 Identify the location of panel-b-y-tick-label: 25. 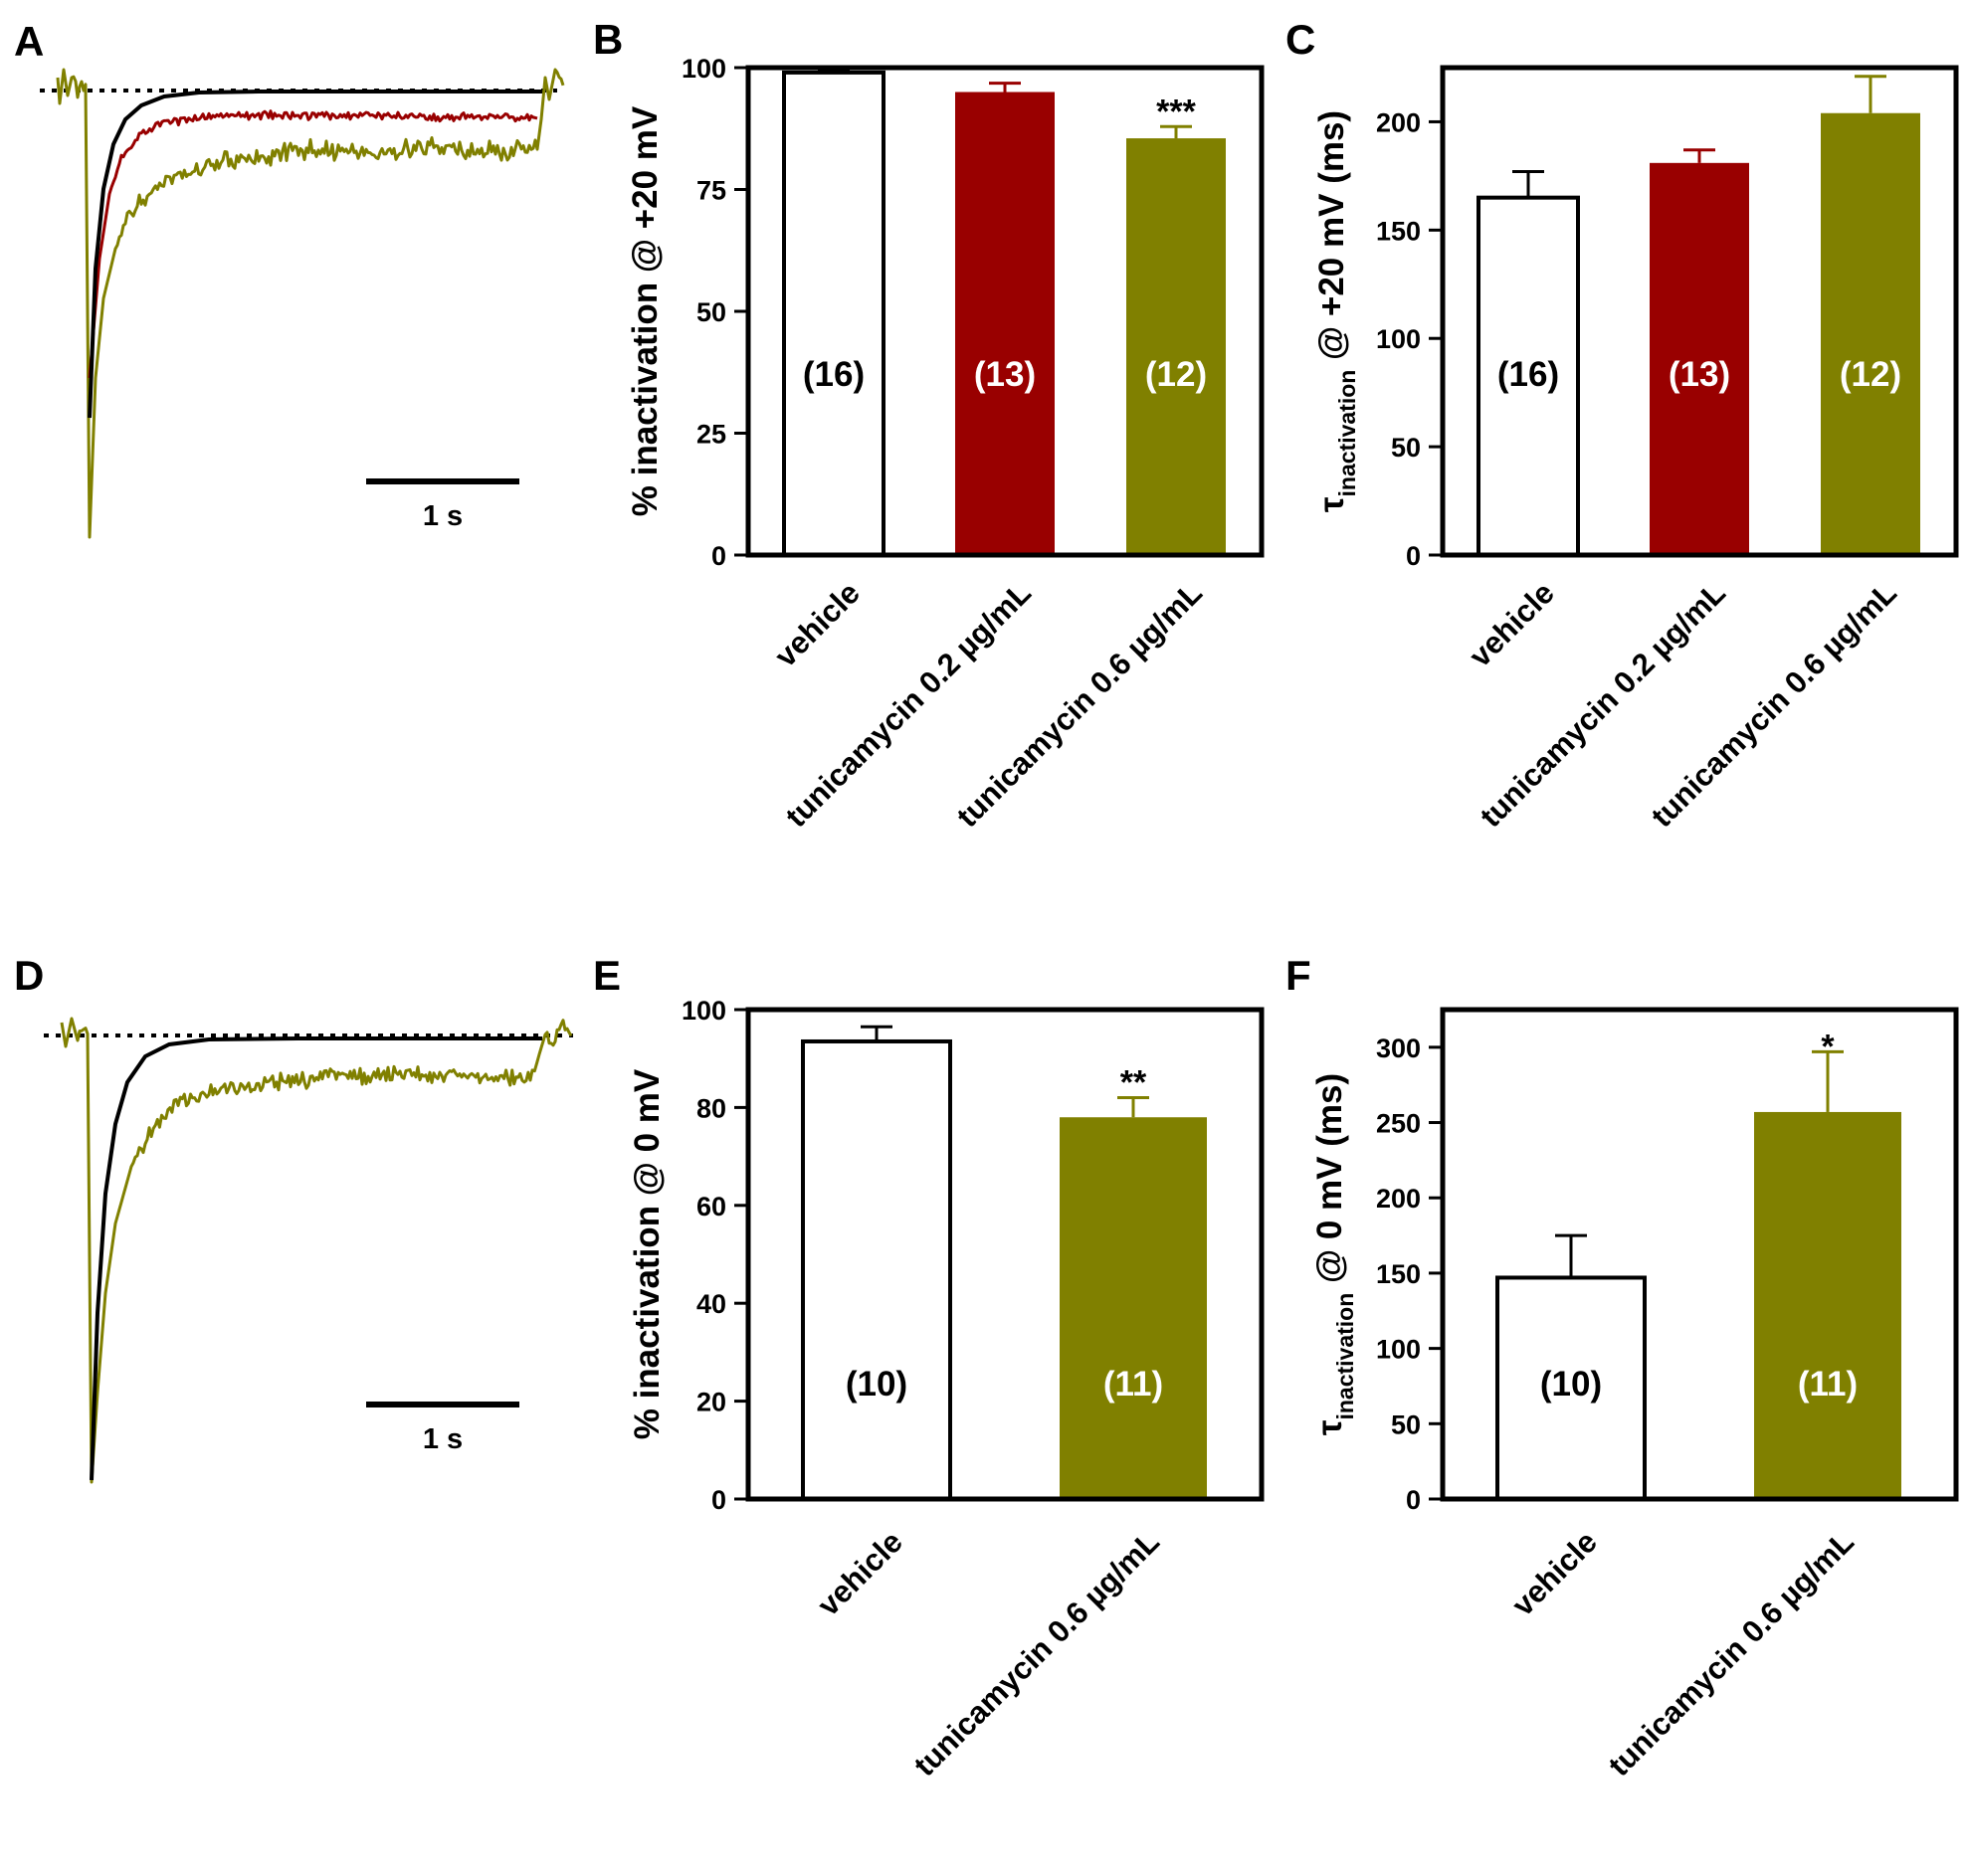
(711, 435).